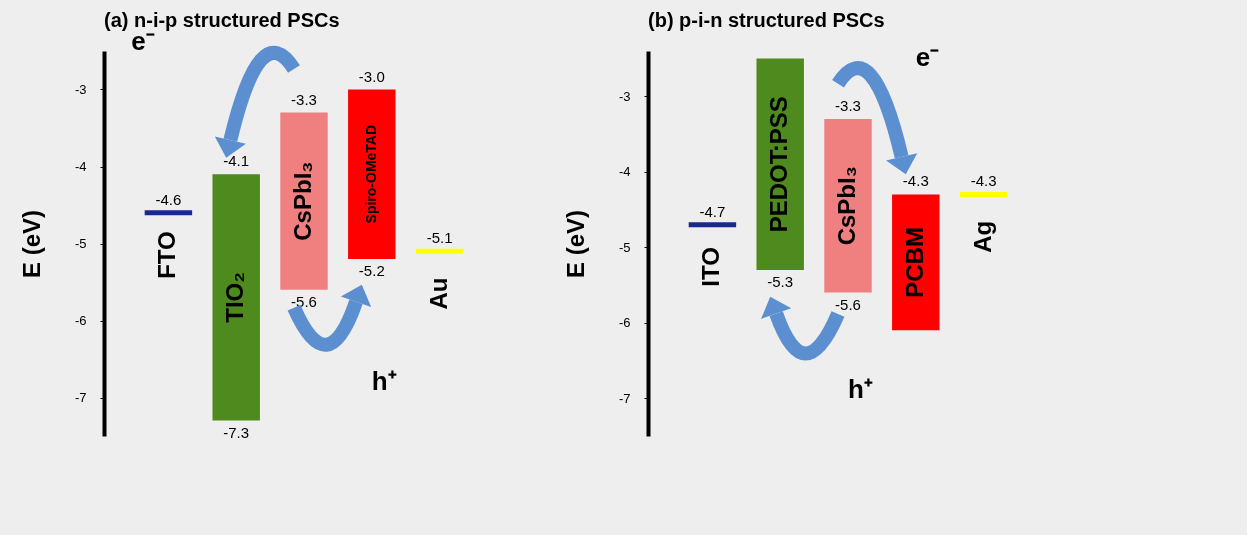 The width and height of the screenshot is (1247, 535). What do you see at coordinates (712, 211) in the screenshot?
I see `annotation: -4.7` at bounding box center [712, 211].